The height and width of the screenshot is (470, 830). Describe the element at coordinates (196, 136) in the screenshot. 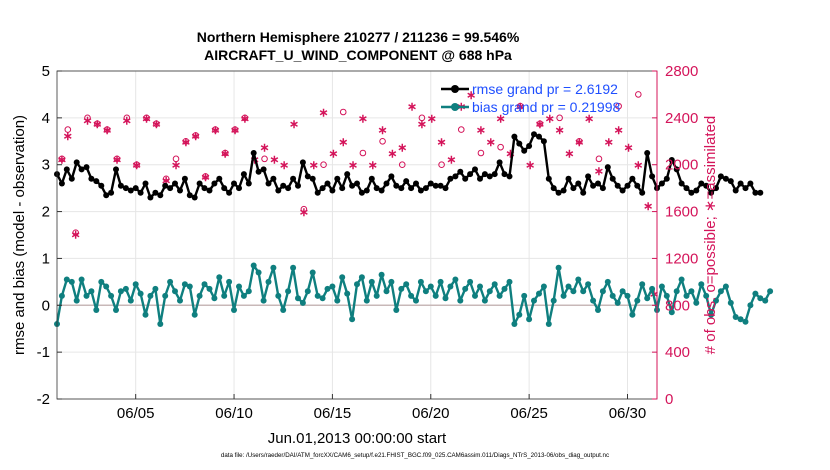

I see `obs-assimilated-marker-14: ∗` at that location.